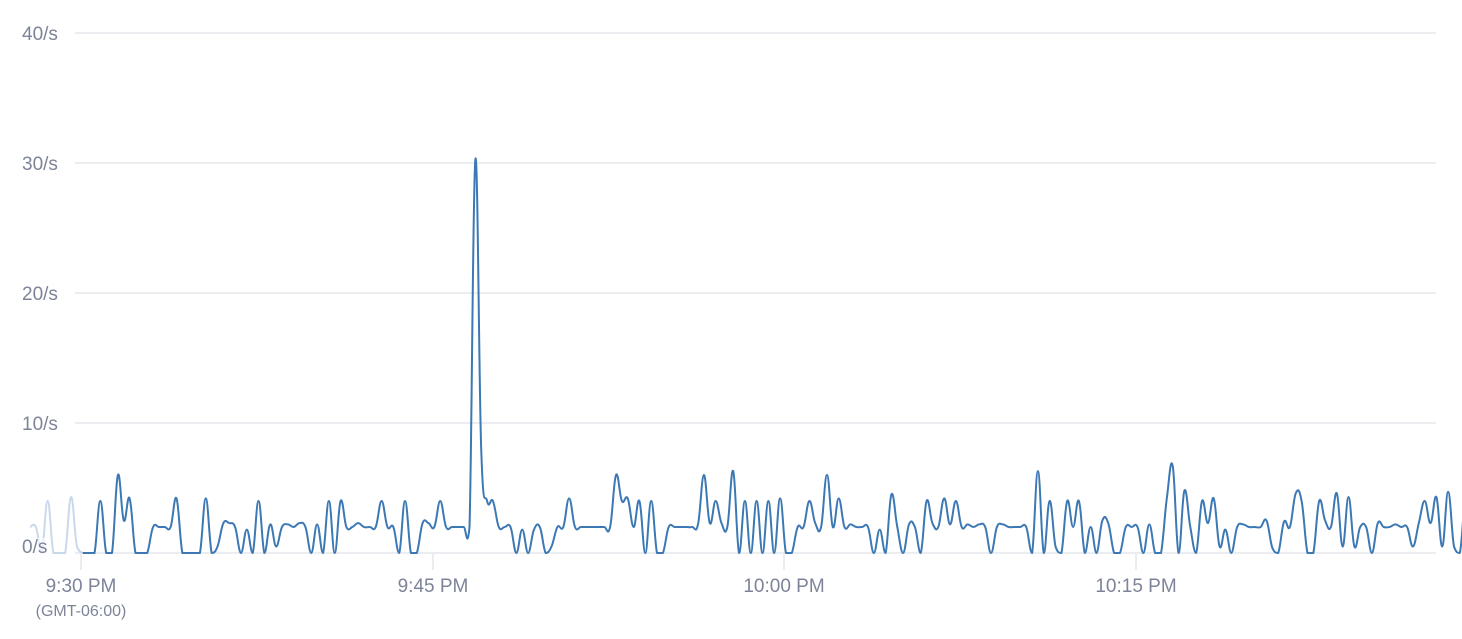 This screenshot has height=639, width=1462. What do you see at coordinates (784, 586) in the screenshot?
I see `x-tick-label-1000pm: 10:00 PM` at bounding box center [784, 586].